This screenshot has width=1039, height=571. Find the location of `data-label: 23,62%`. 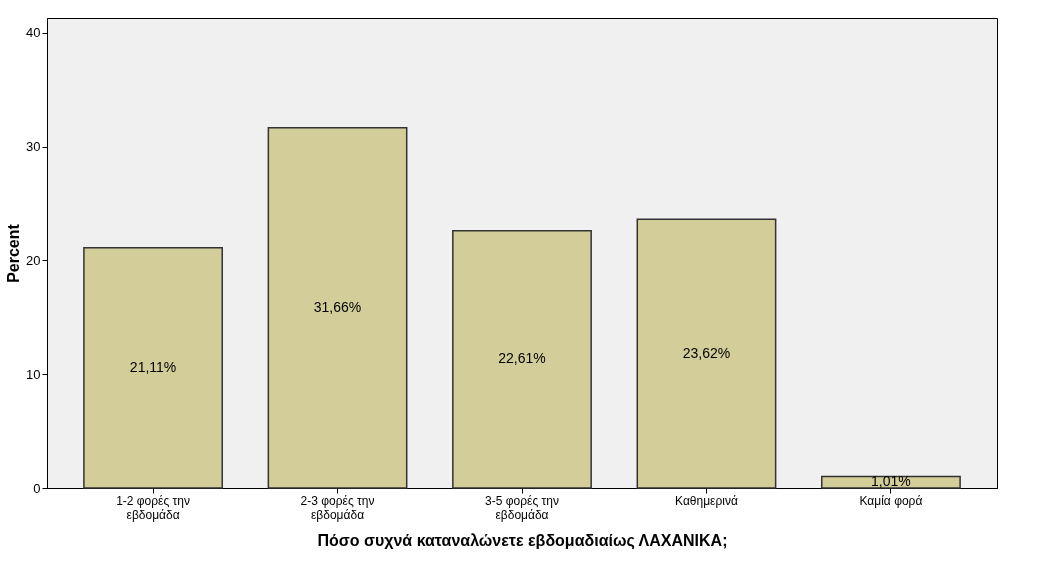

data-label: 23,62% is located at coordinates (706, 352).